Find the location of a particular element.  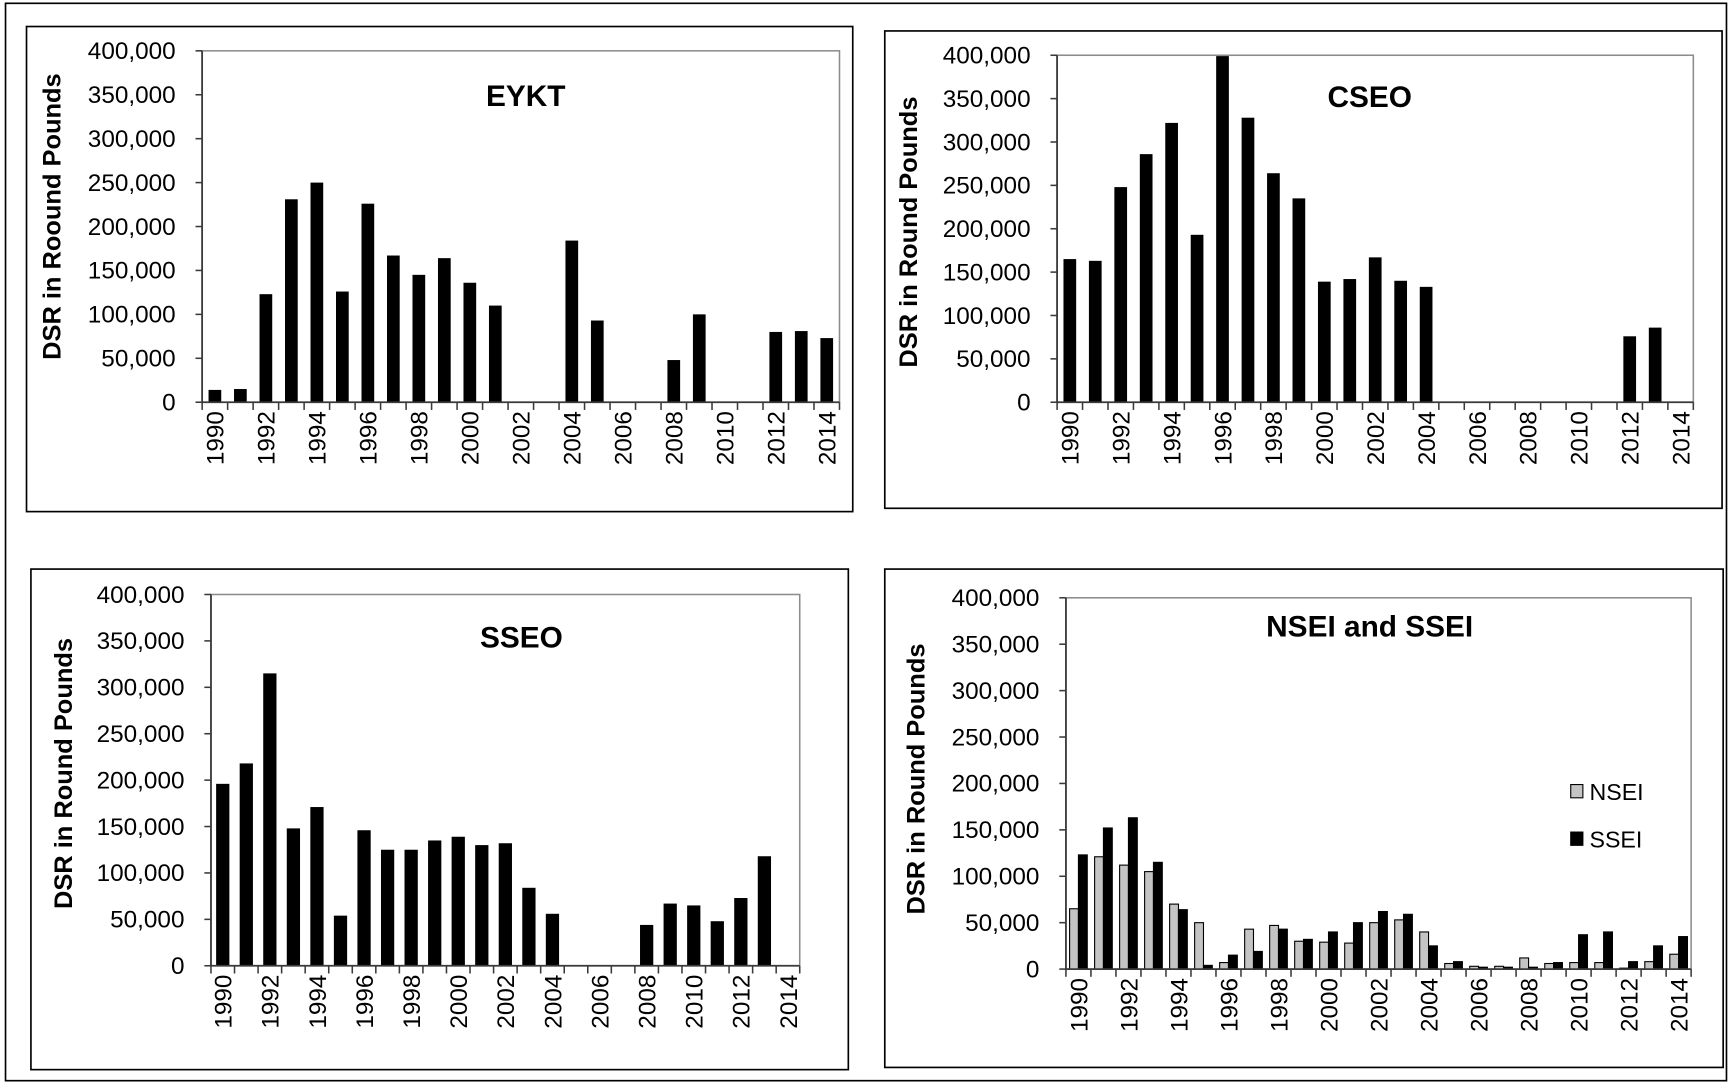

legend-label-ssei: SSEI is located at coordinates (1616, 840).